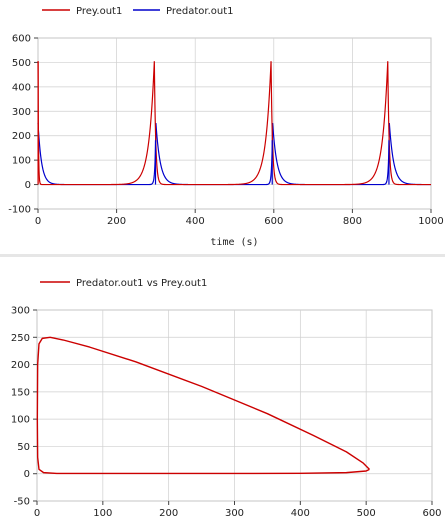  What do you see at coordinates (352, 221) in the screenshot?
I see `x-tick-label: 800` at bounding box center [352, 221].